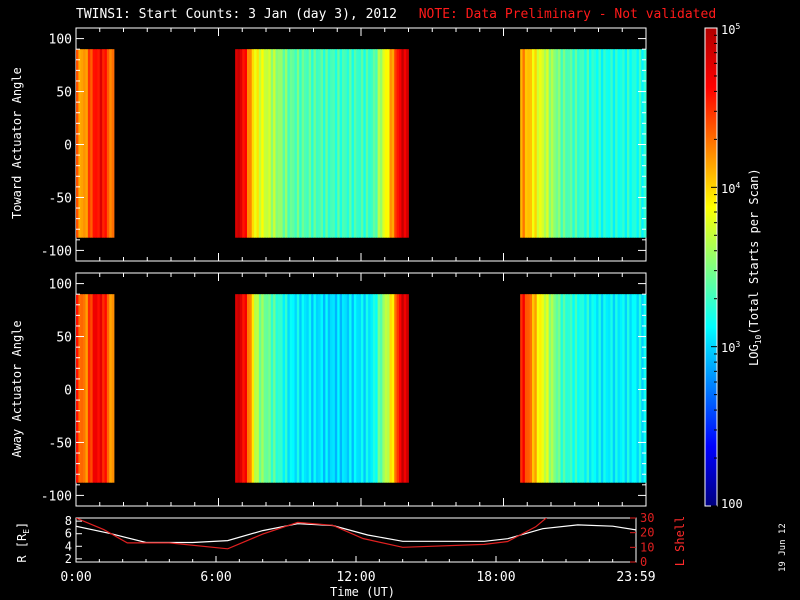  I want to click on panel-bottom-frame, so click(356, 540).